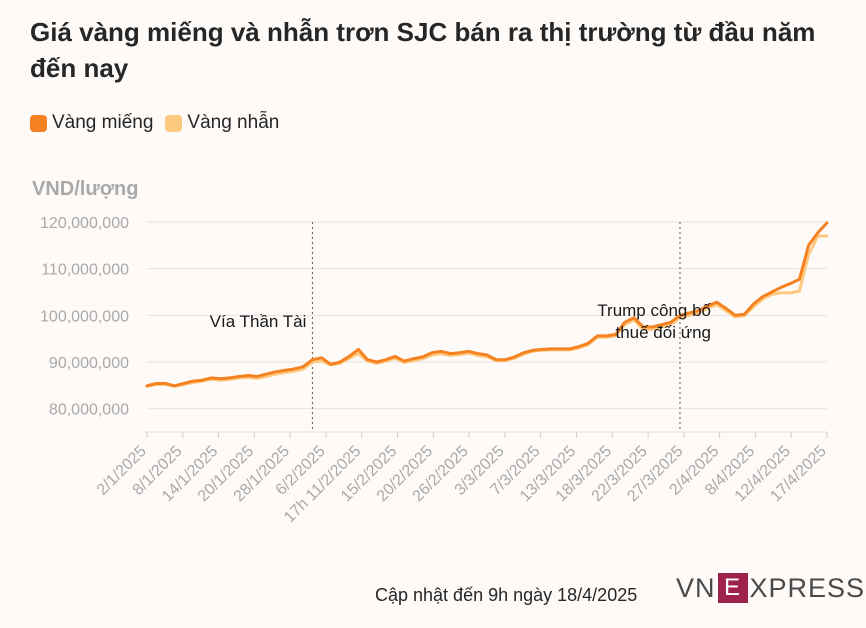 The height and width of the screenshot is (628, 866). Describe the element at coordinates (38, 123) in the screenshot. I see `legend-swatch-vang-mieng` at that location.